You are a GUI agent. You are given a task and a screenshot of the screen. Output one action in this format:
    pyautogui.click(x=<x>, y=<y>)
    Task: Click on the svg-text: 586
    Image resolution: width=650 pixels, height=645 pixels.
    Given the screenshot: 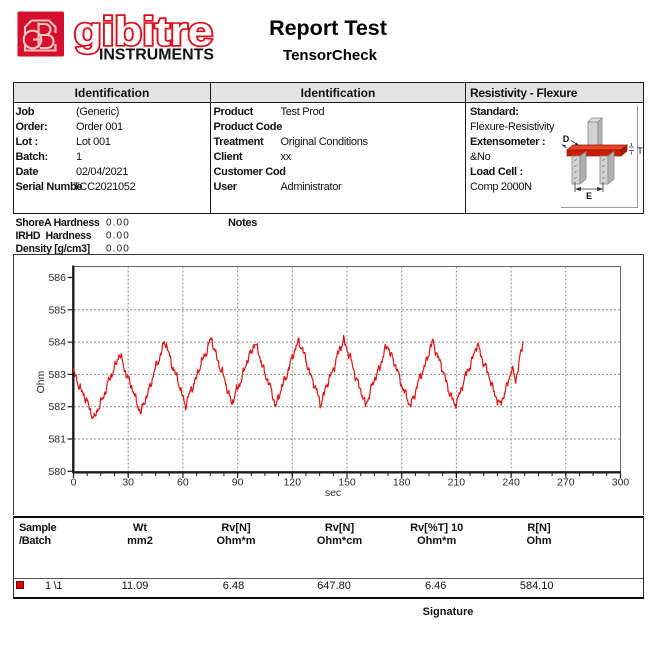 What is the action you would take?
    pyautogui.click(x=57, y=278)
    